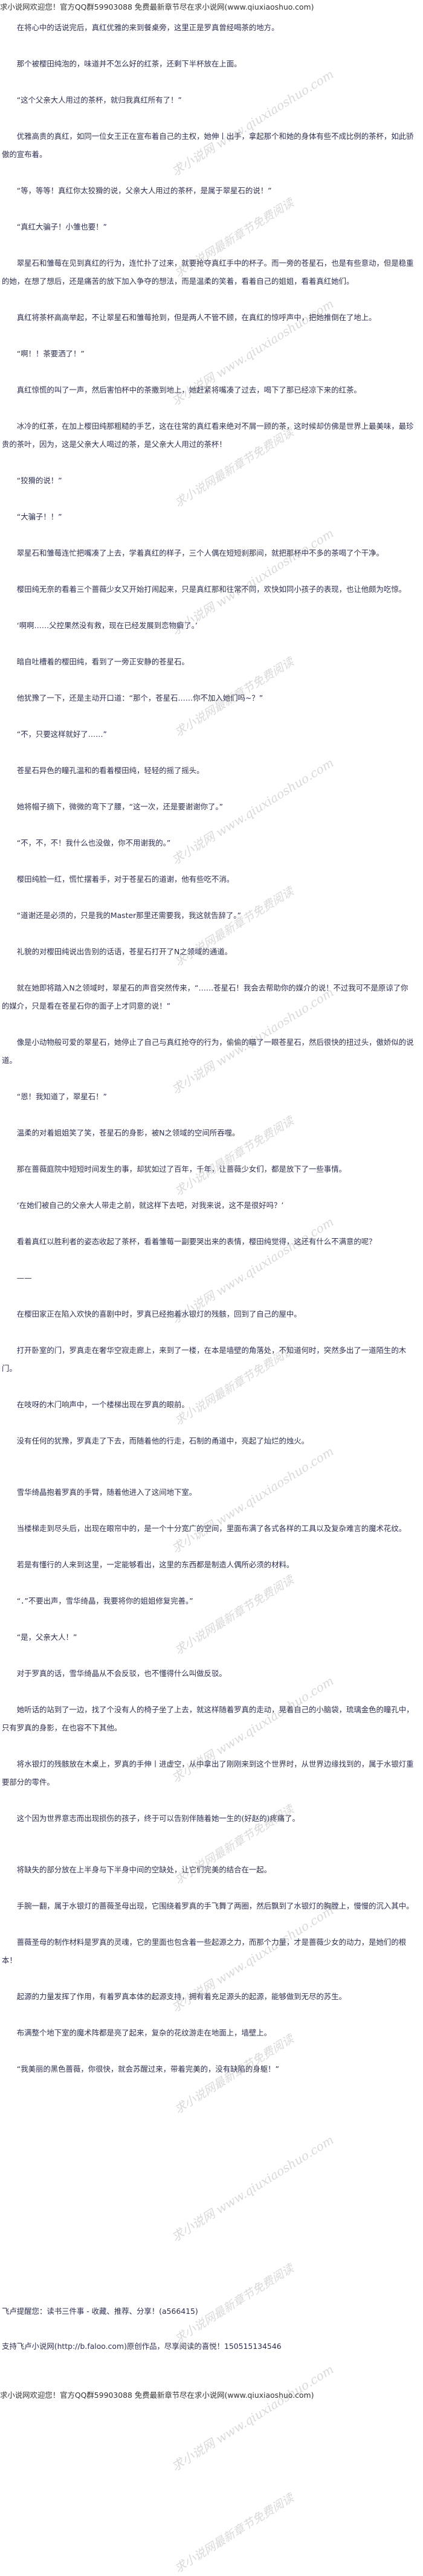 Image resolution: width=423 pixels, height=2576 pixels. Describe the element at coordinates (144, 190) in the screenshot. I see `paragraph: “等，等等！真红你太狡猾的说，父亲大人用过的茶杯，是属于翠星石的说！”` at that location.